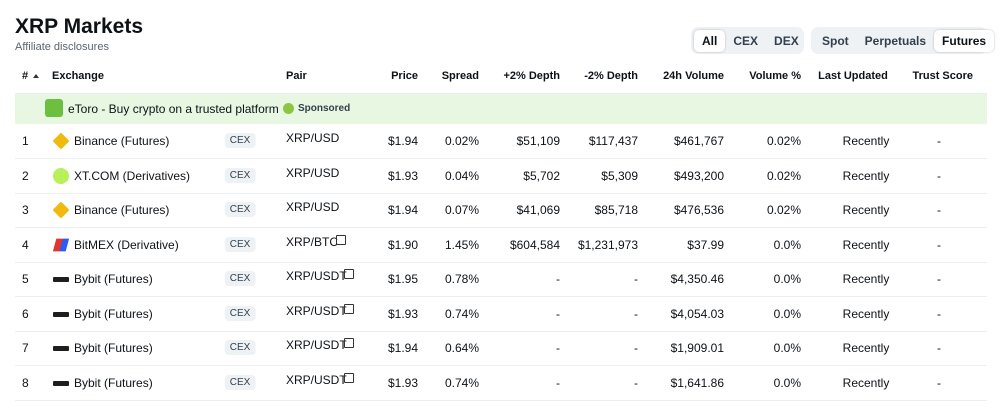 The image size is (1000, 409). I want to click on column-header: Spread, so click(460, 76).